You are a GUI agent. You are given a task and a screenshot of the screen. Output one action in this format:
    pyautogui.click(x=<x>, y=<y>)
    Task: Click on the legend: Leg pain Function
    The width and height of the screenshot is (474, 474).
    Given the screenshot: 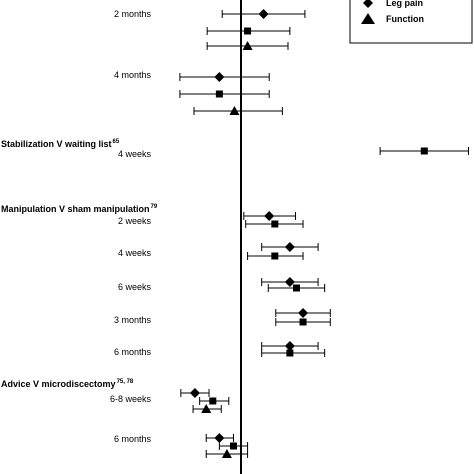 What is the action you would take?
    pyautogui.click(x=411, y=22)
    